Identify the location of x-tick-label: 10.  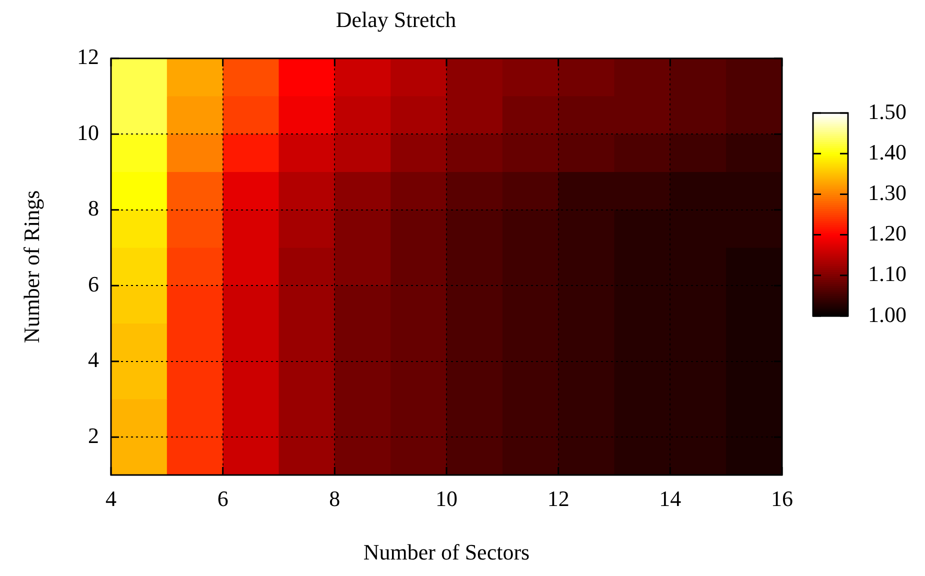
(447, 498).